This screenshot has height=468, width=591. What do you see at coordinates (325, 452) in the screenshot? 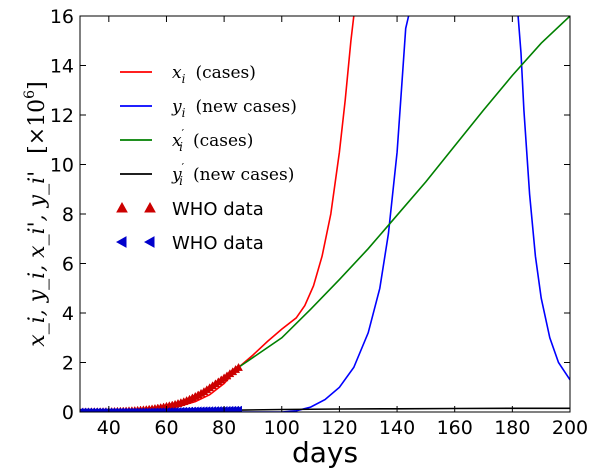
I see `x-axis-label: days` at bounding box center [325, 452].